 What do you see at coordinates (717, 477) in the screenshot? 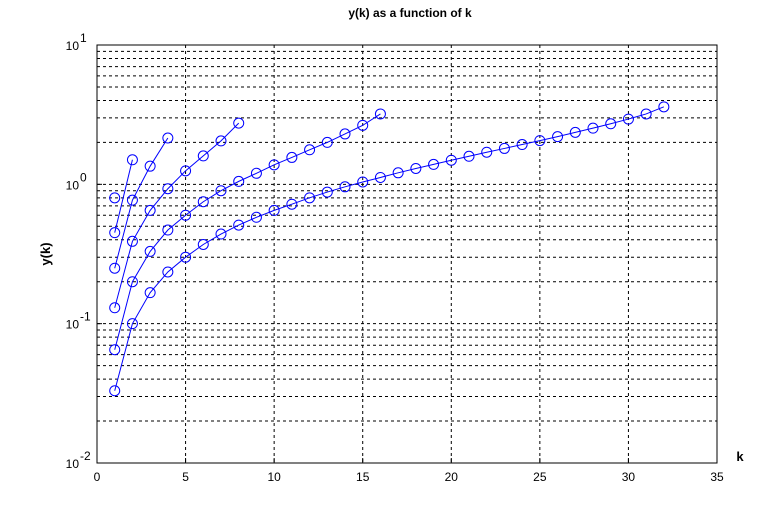
I see `x-tick-label: 35` at bounding box center [717, 477].